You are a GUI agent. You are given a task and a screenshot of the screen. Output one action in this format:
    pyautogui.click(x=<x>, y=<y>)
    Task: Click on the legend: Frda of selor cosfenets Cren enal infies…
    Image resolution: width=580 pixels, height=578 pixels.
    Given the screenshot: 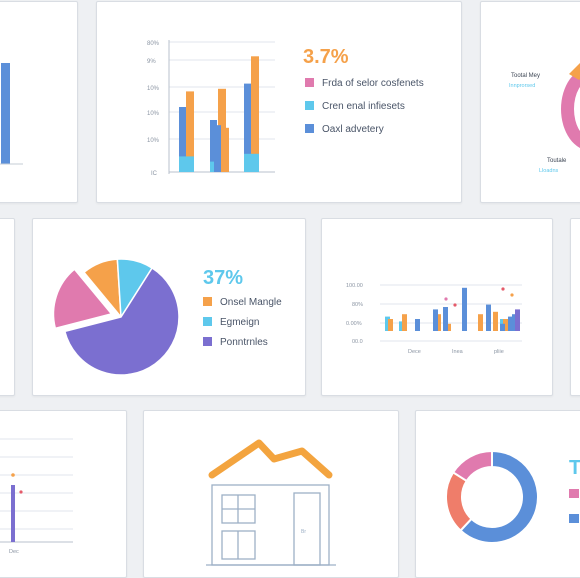 What is the action you would take?
    pyautogui.click(x=364, y=112)
    